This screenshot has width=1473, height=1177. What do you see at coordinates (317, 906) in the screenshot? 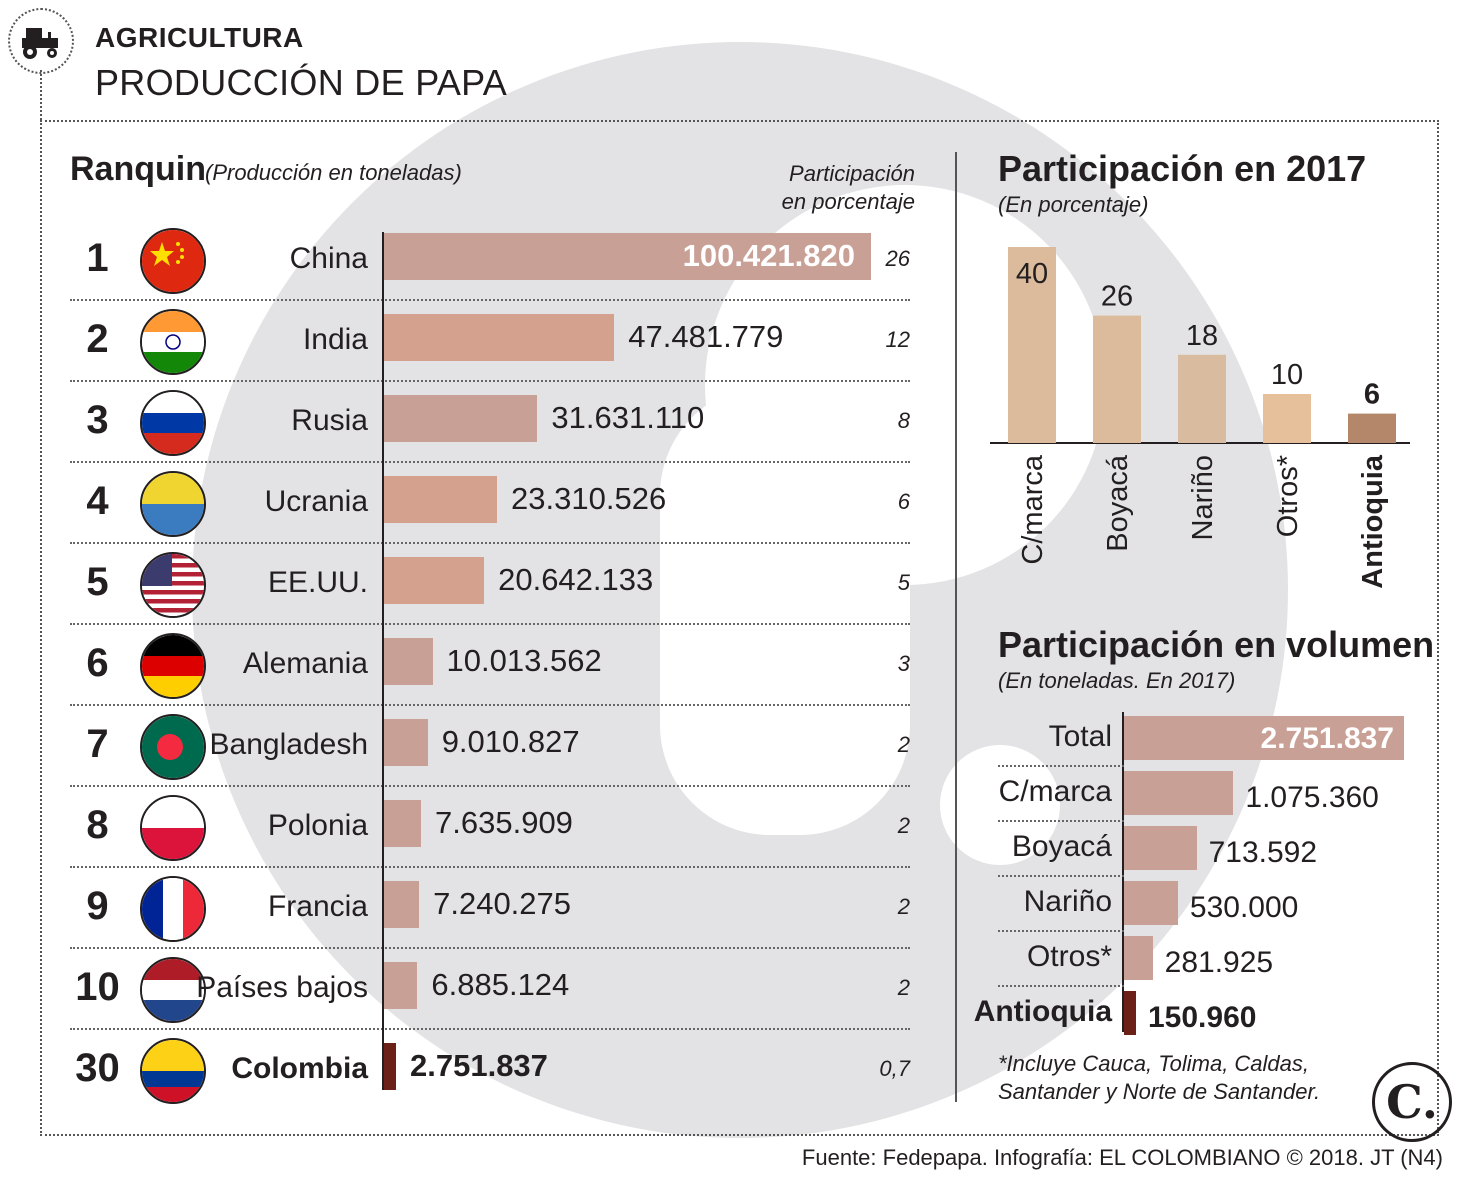
I see `country-label: Francia` at bounding box center [317, 906].